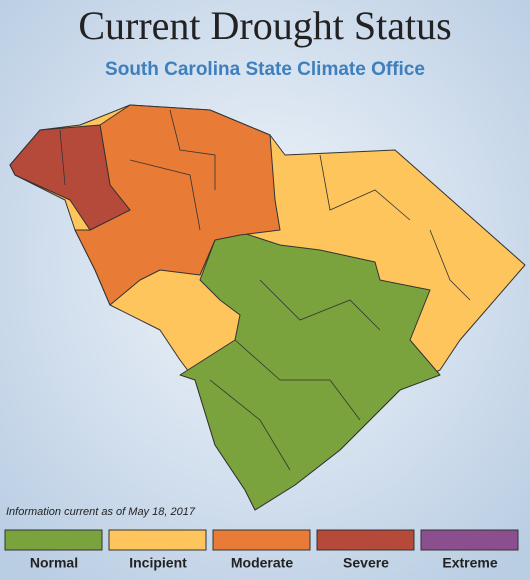 The width and height of the screenshot is (530, 580). What do you see at coordinates (265, 69) in the screenshot?
I see `subtitle: South Carolina State Climate Office` at bounding box center [265, 69].